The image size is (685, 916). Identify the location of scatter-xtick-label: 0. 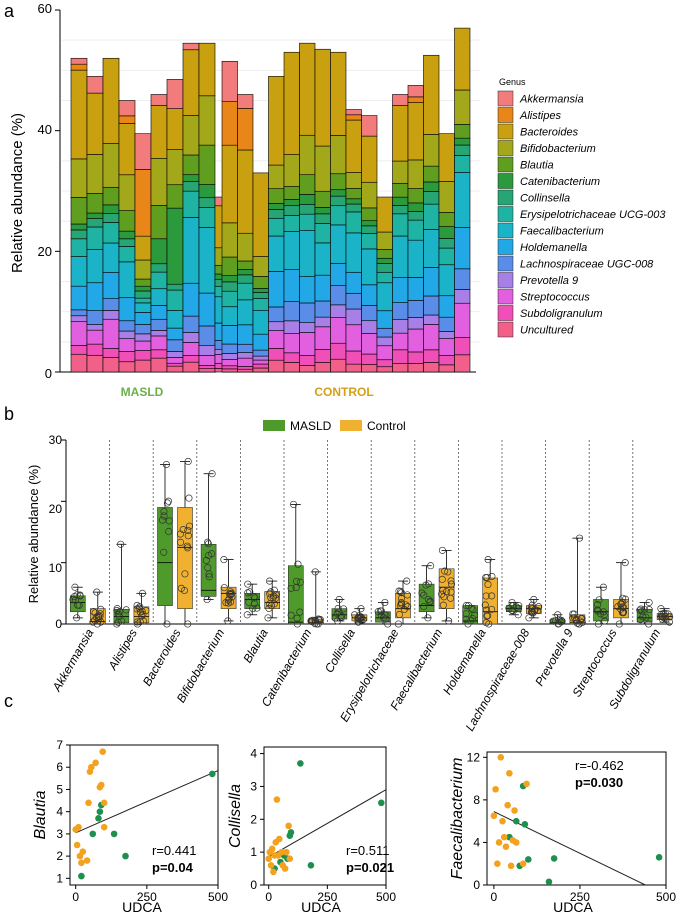
(268, 897).